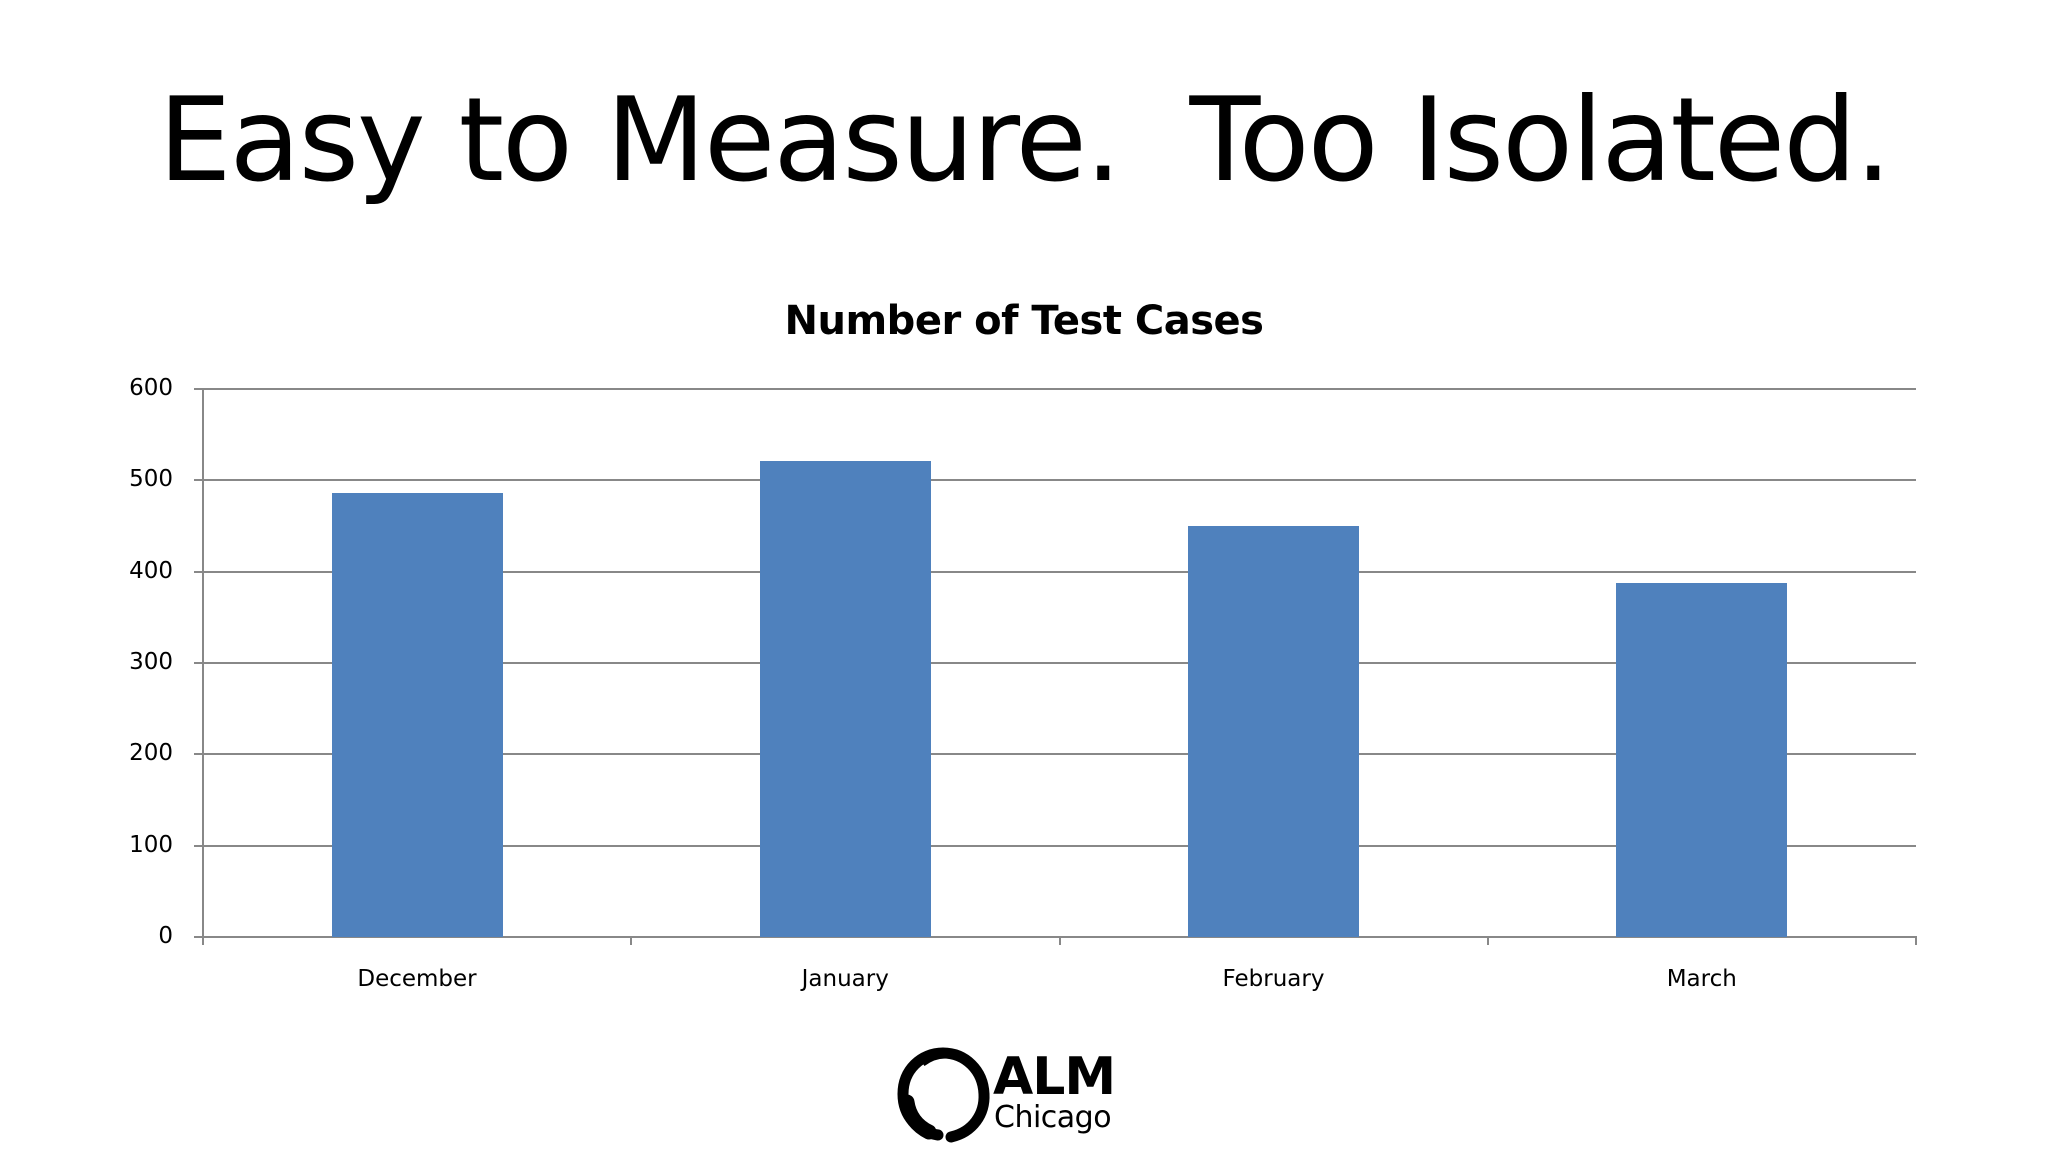 This screenshot has height=1152, width=2048. What do you see at coordinates (1053, 1117) in the screenshot?
I see `logo-text-chicago: Chicago` at bounding box center [1053, 1117].